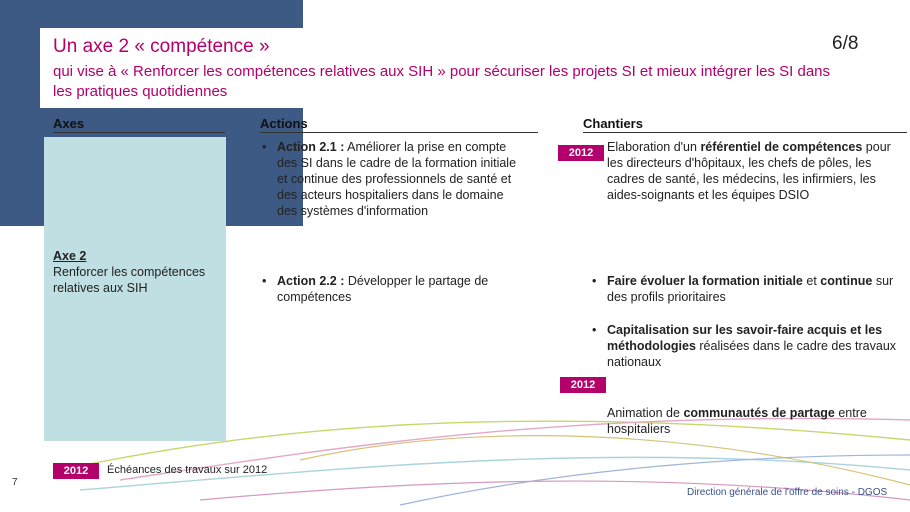 Image resolution: width=910 pixels, height=512 pixels. What do you see at coordinates (645, 413) in the screenshot?
I see `chantier-text: Animation de` at bounding box center [645, 413].